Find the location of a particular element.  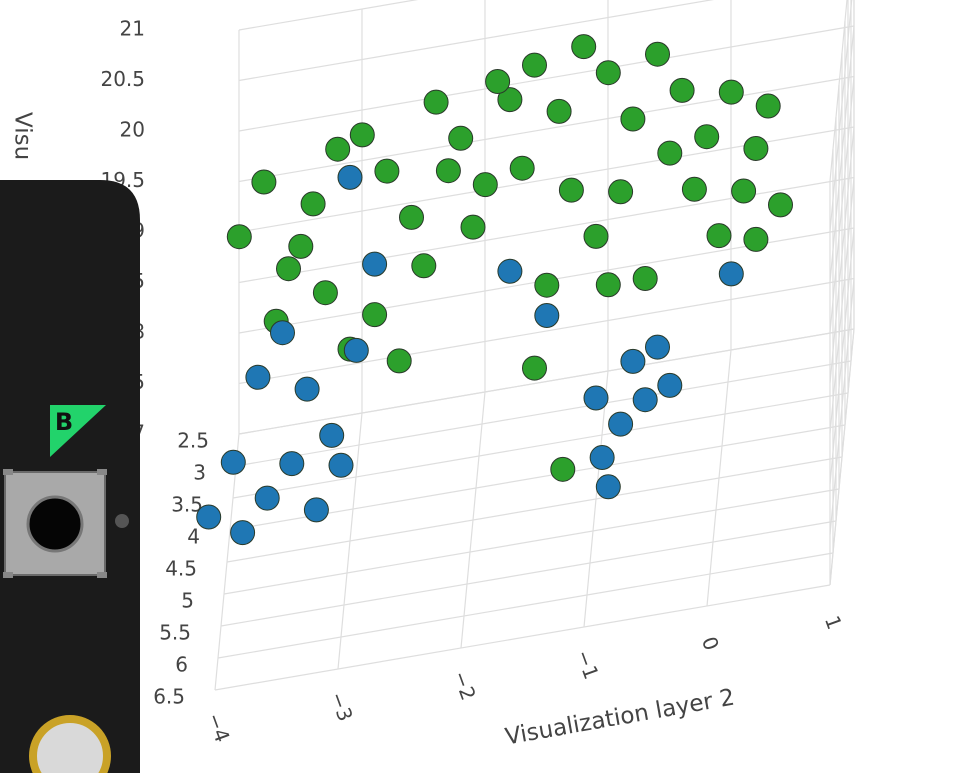

led-dot is located at coordinates (122, 521).